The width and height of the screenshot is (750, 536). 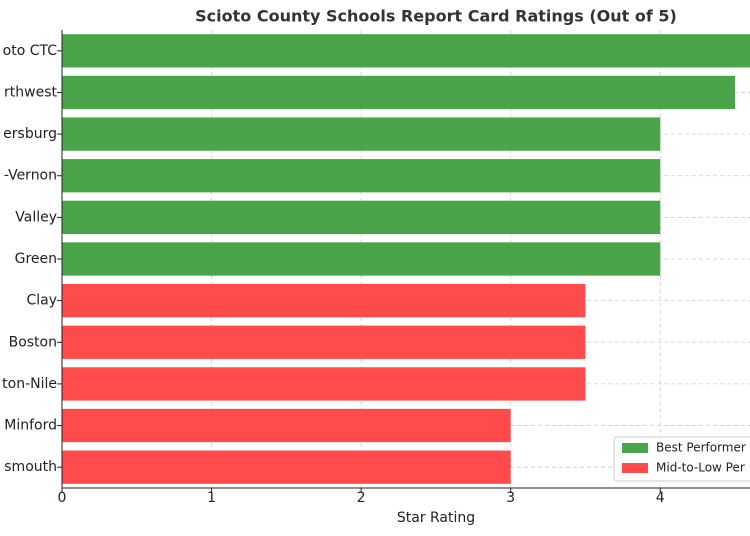 I want to click on y-tick-label: ton-Nile, so click(x=29, y=384).